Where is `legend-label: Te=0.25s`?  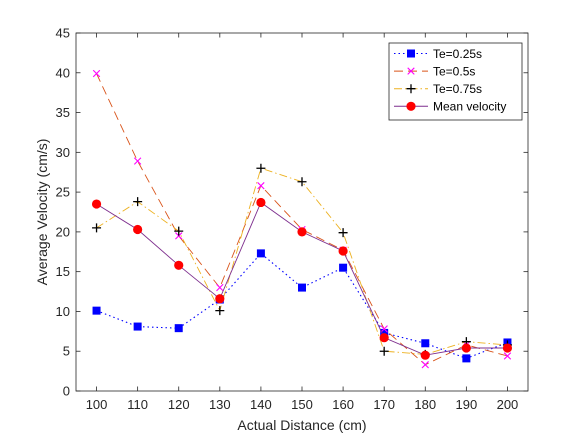 legend-label: Te=0.25s is located at coordinates (457, 54).